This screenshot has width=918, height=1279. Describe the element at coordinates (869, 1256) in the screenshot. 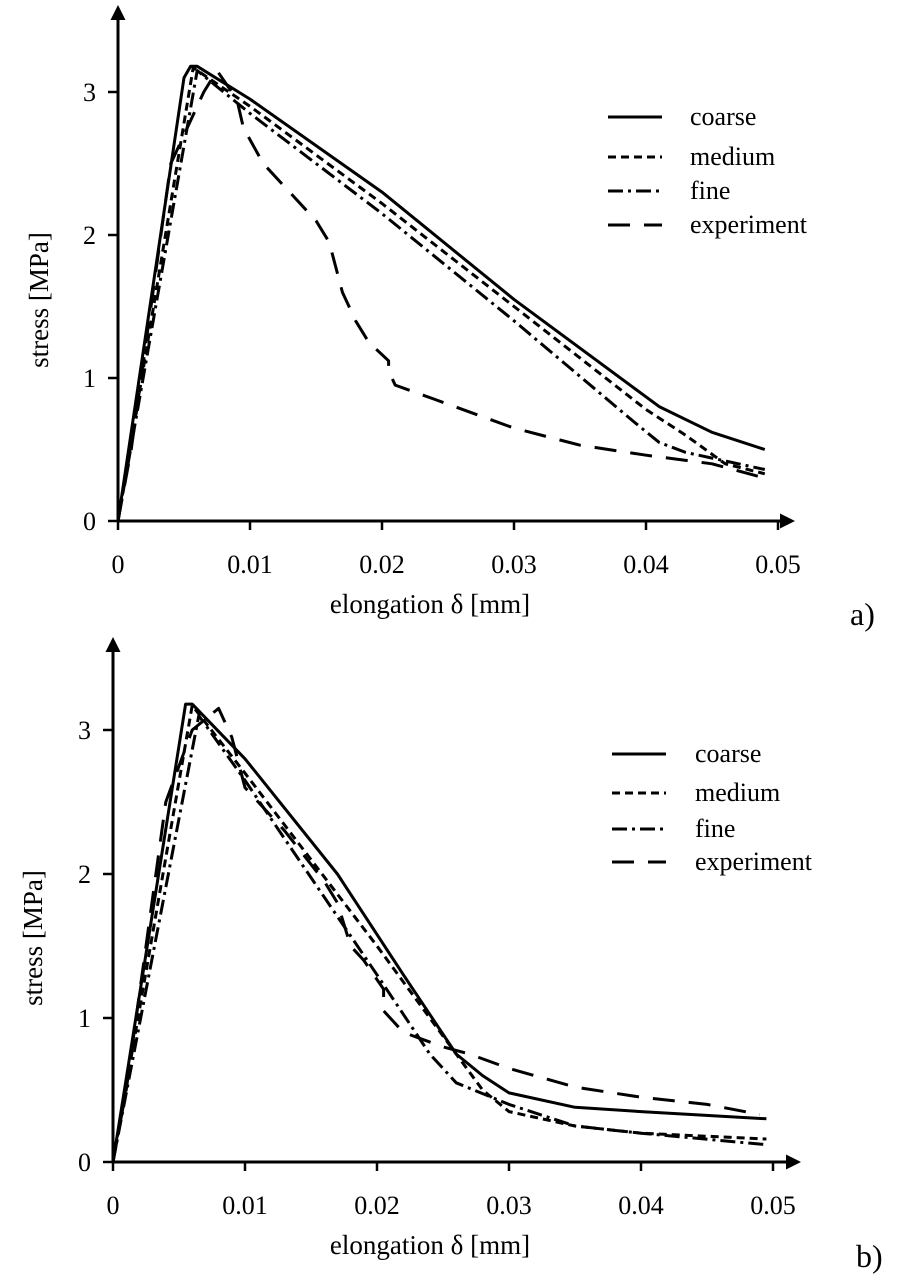

I see `panel-label: b)` at that location.